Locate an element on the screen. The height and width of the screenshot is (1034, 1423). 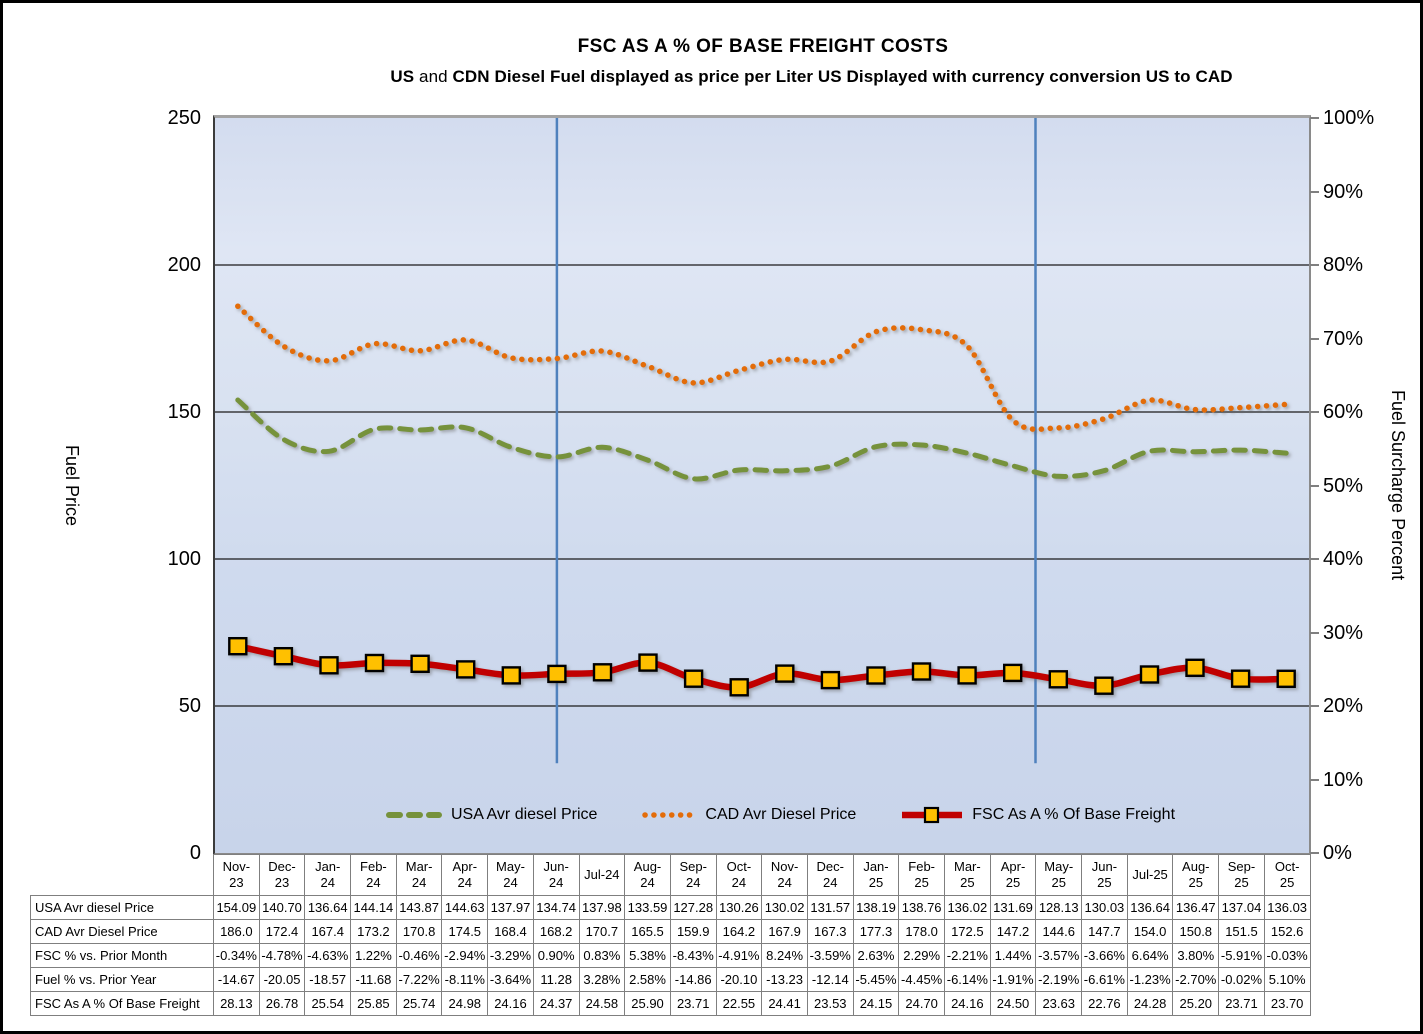
legend-label: FSC As A % Of Base Freight is located at coordinates (1074, 814).